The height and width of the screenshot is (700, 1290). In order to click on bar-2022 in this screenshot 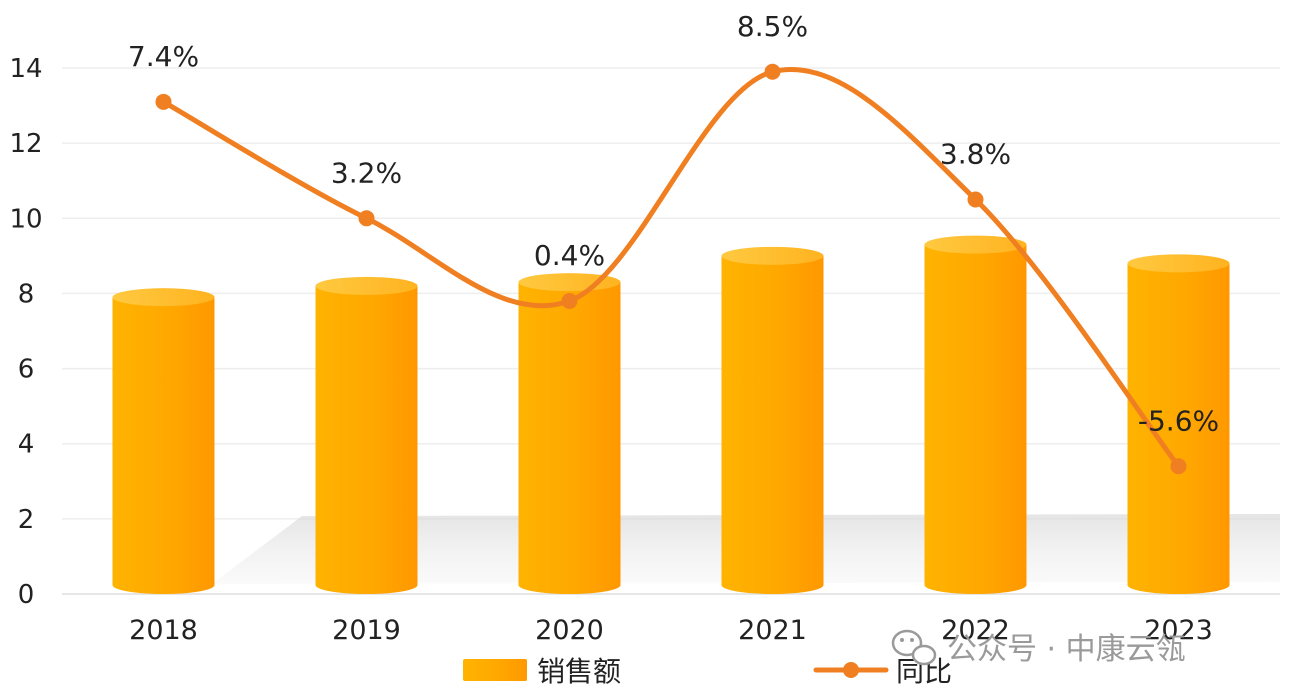, I will do `click(975, 415)`.